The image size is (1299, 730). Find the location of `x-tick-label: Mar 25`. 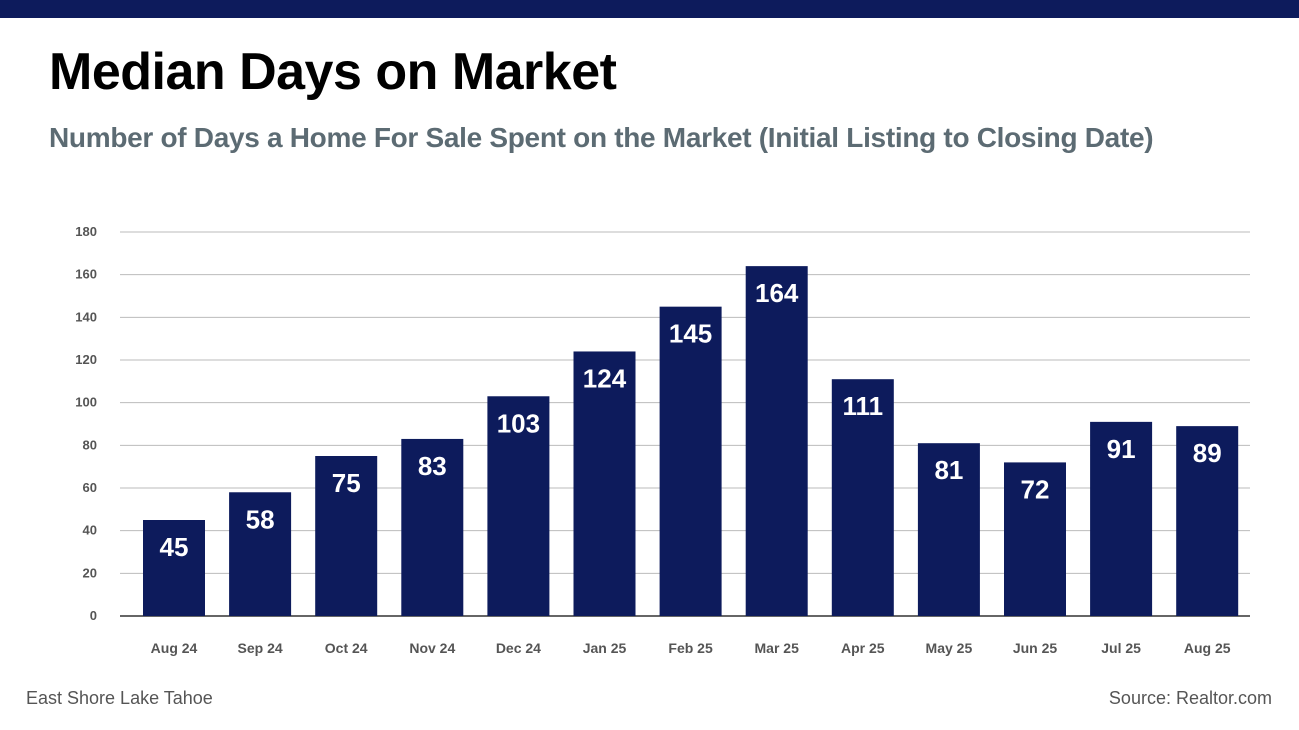

x-tick-label: Mar 25 is located at coordinates (777, 648).